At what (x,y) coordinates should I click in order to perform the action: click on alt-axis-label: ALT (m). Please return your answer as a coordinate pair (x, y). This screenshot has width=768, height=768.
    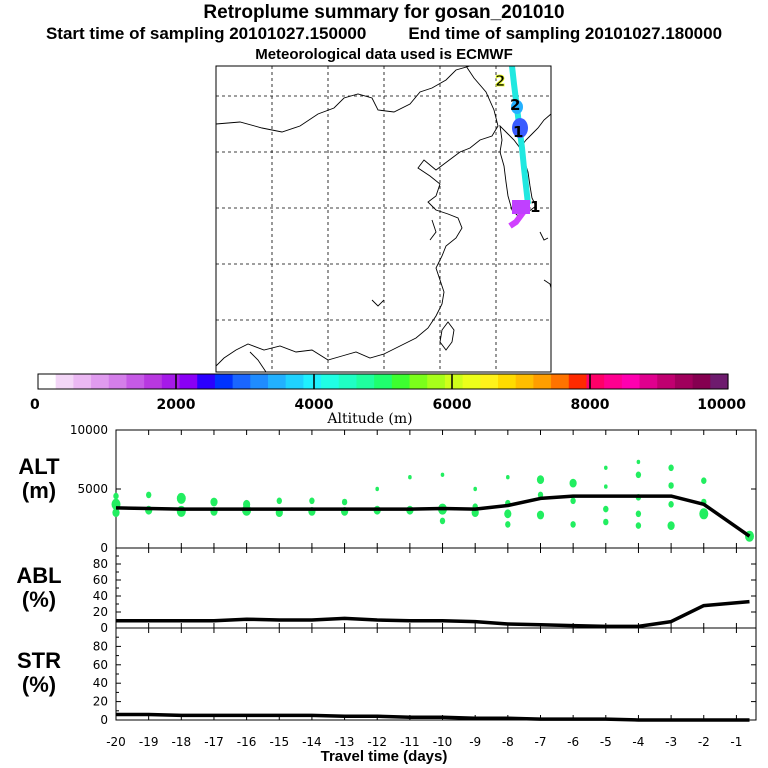
    Looking at the image, I should click on (39, 479).